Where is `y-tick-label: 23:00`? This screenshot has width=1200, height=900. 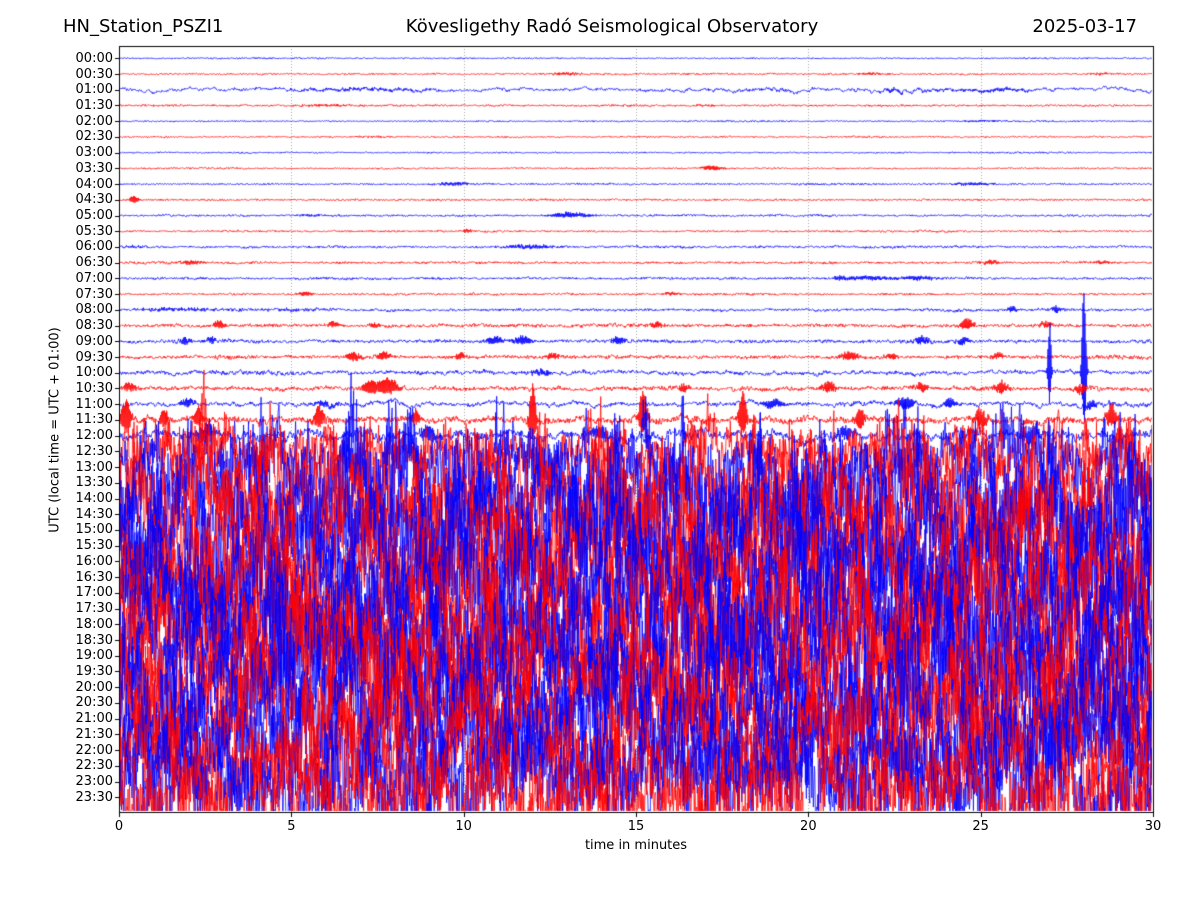 y-tick-label: 23:00 is located at coordinates (94, 782).